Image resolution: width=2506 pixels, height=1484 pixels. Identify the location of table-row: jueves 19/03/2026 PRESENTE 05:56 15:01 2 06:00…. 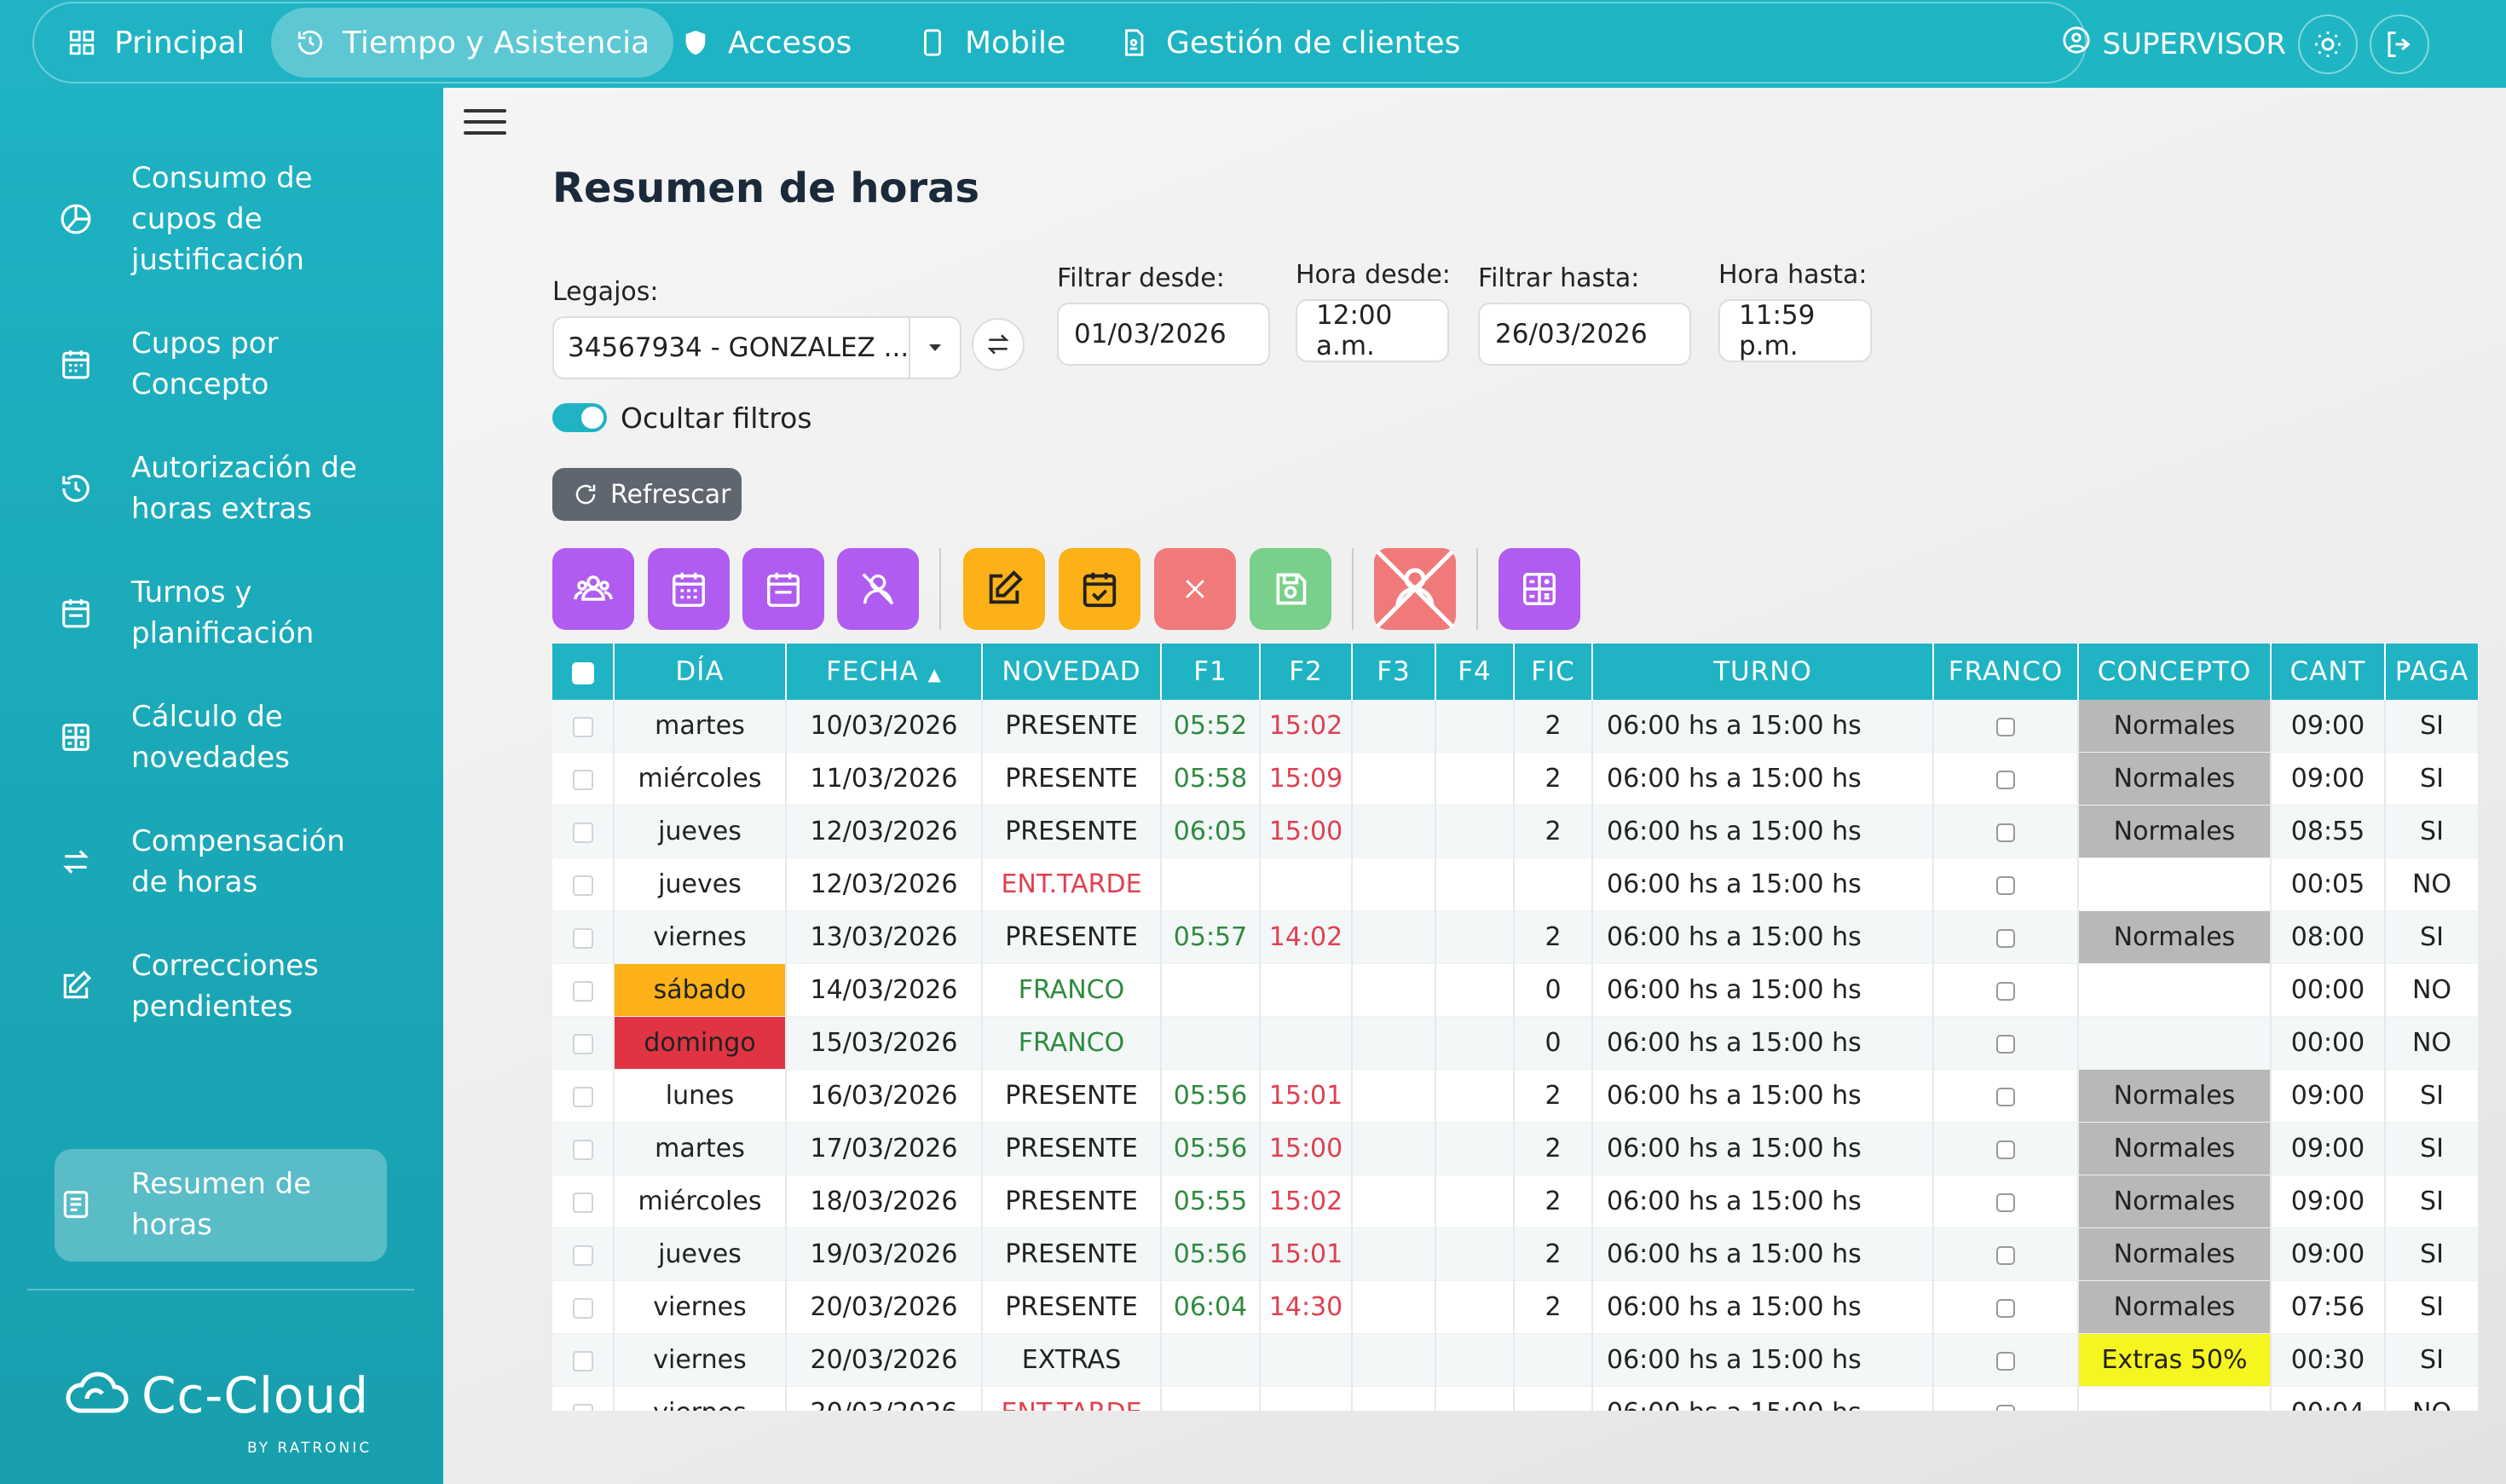
(1515, 1254).